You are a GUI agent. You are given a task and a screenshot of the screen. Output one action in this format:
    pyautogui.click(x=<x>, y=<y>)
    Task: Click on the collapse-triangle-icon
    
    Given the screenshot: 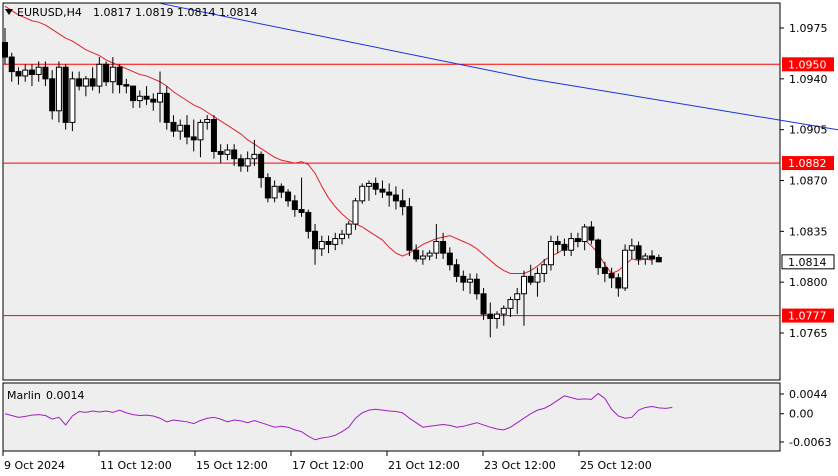 What is the action you would take?
    pyautogui.click(x=9, y=12)
    